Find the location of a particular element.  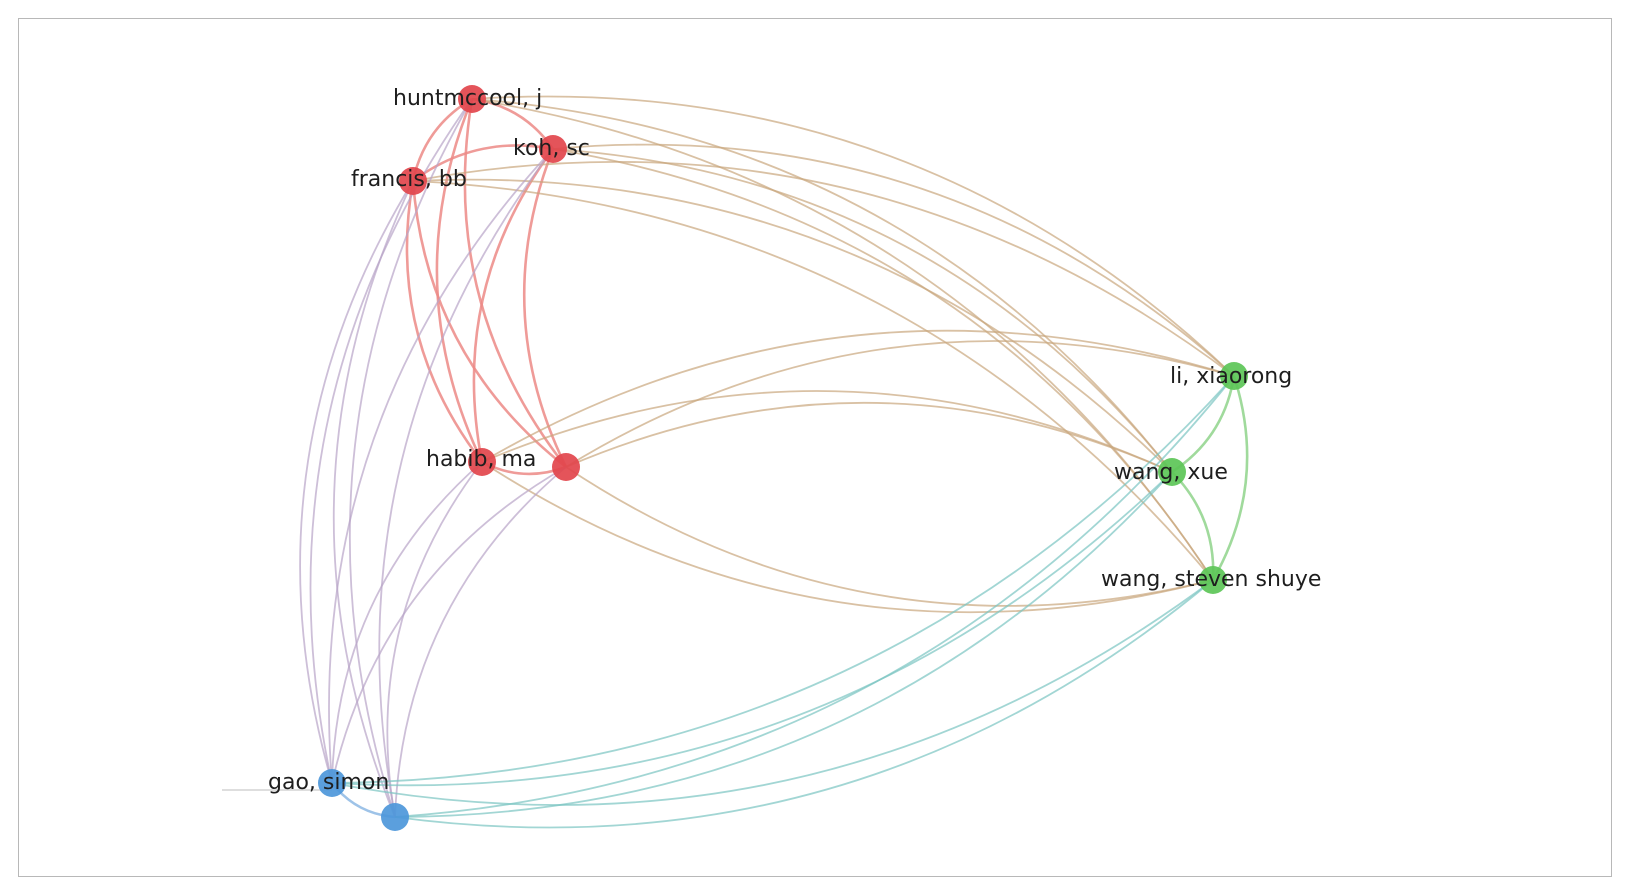

edge-gao-habib is located at coordinates (407, 622).